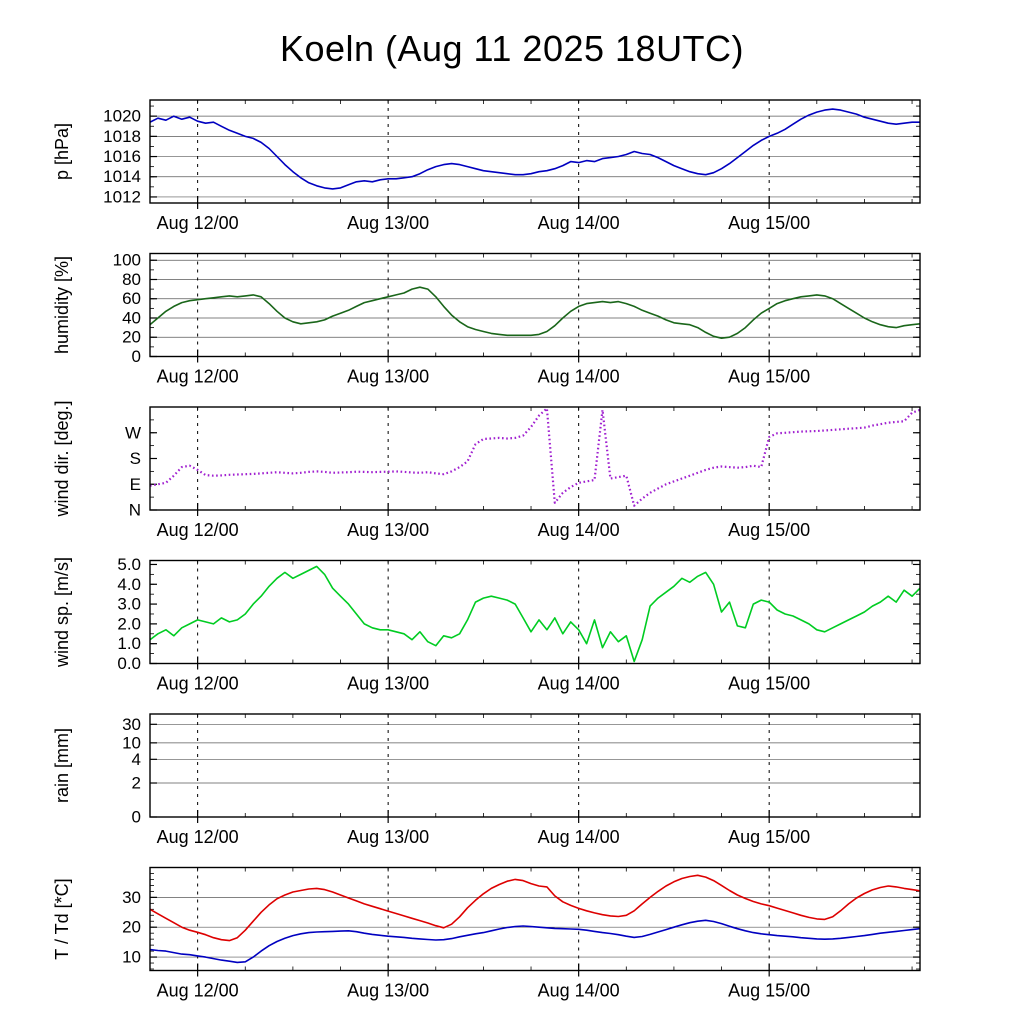 The height and width of the screenshot is (1024, 1024). I want to click on svg-text: N, so click(135, 510).